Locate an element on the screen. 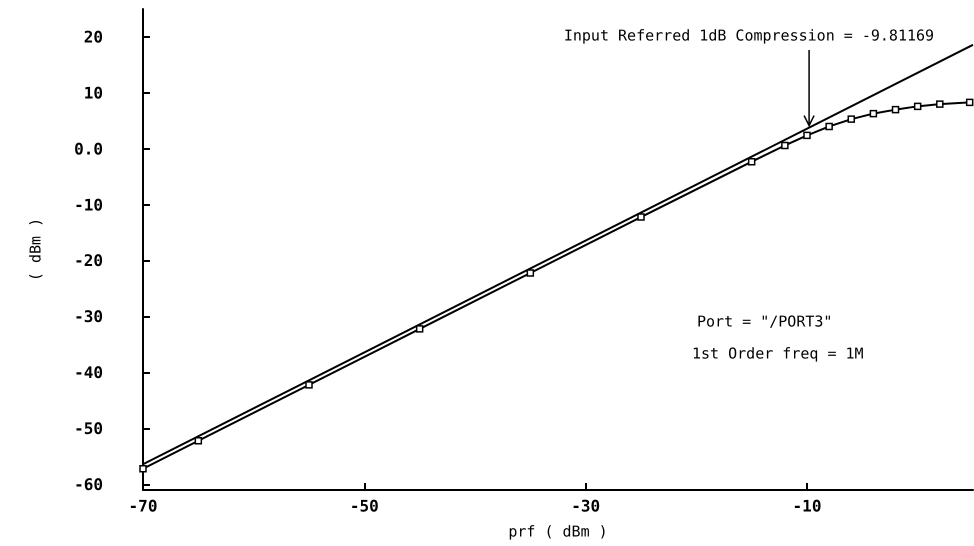 The width and height of the screenshot is (974, 546). x-tick-label: -50 is located at coordinates (364, 506).